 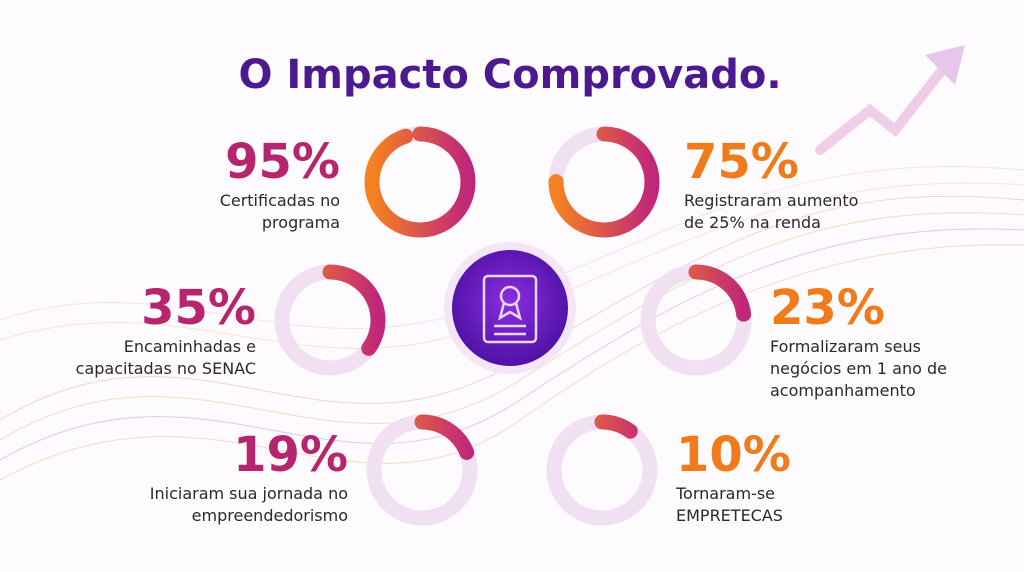 I want to click on stat-description: Iniciaram sua jornada no, so click(x=249, y=493).